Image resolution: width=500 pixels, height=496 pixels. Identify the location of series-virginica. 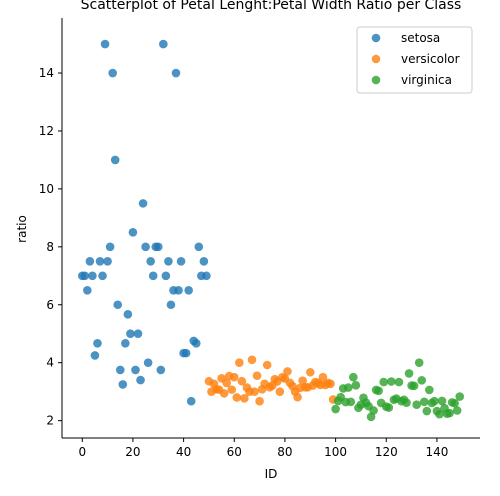
(398, 390).